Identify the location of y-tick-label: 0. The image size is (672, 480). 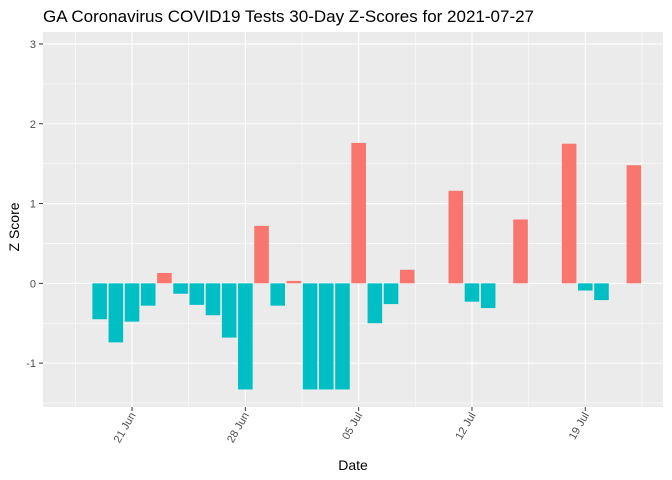
(33, 284).